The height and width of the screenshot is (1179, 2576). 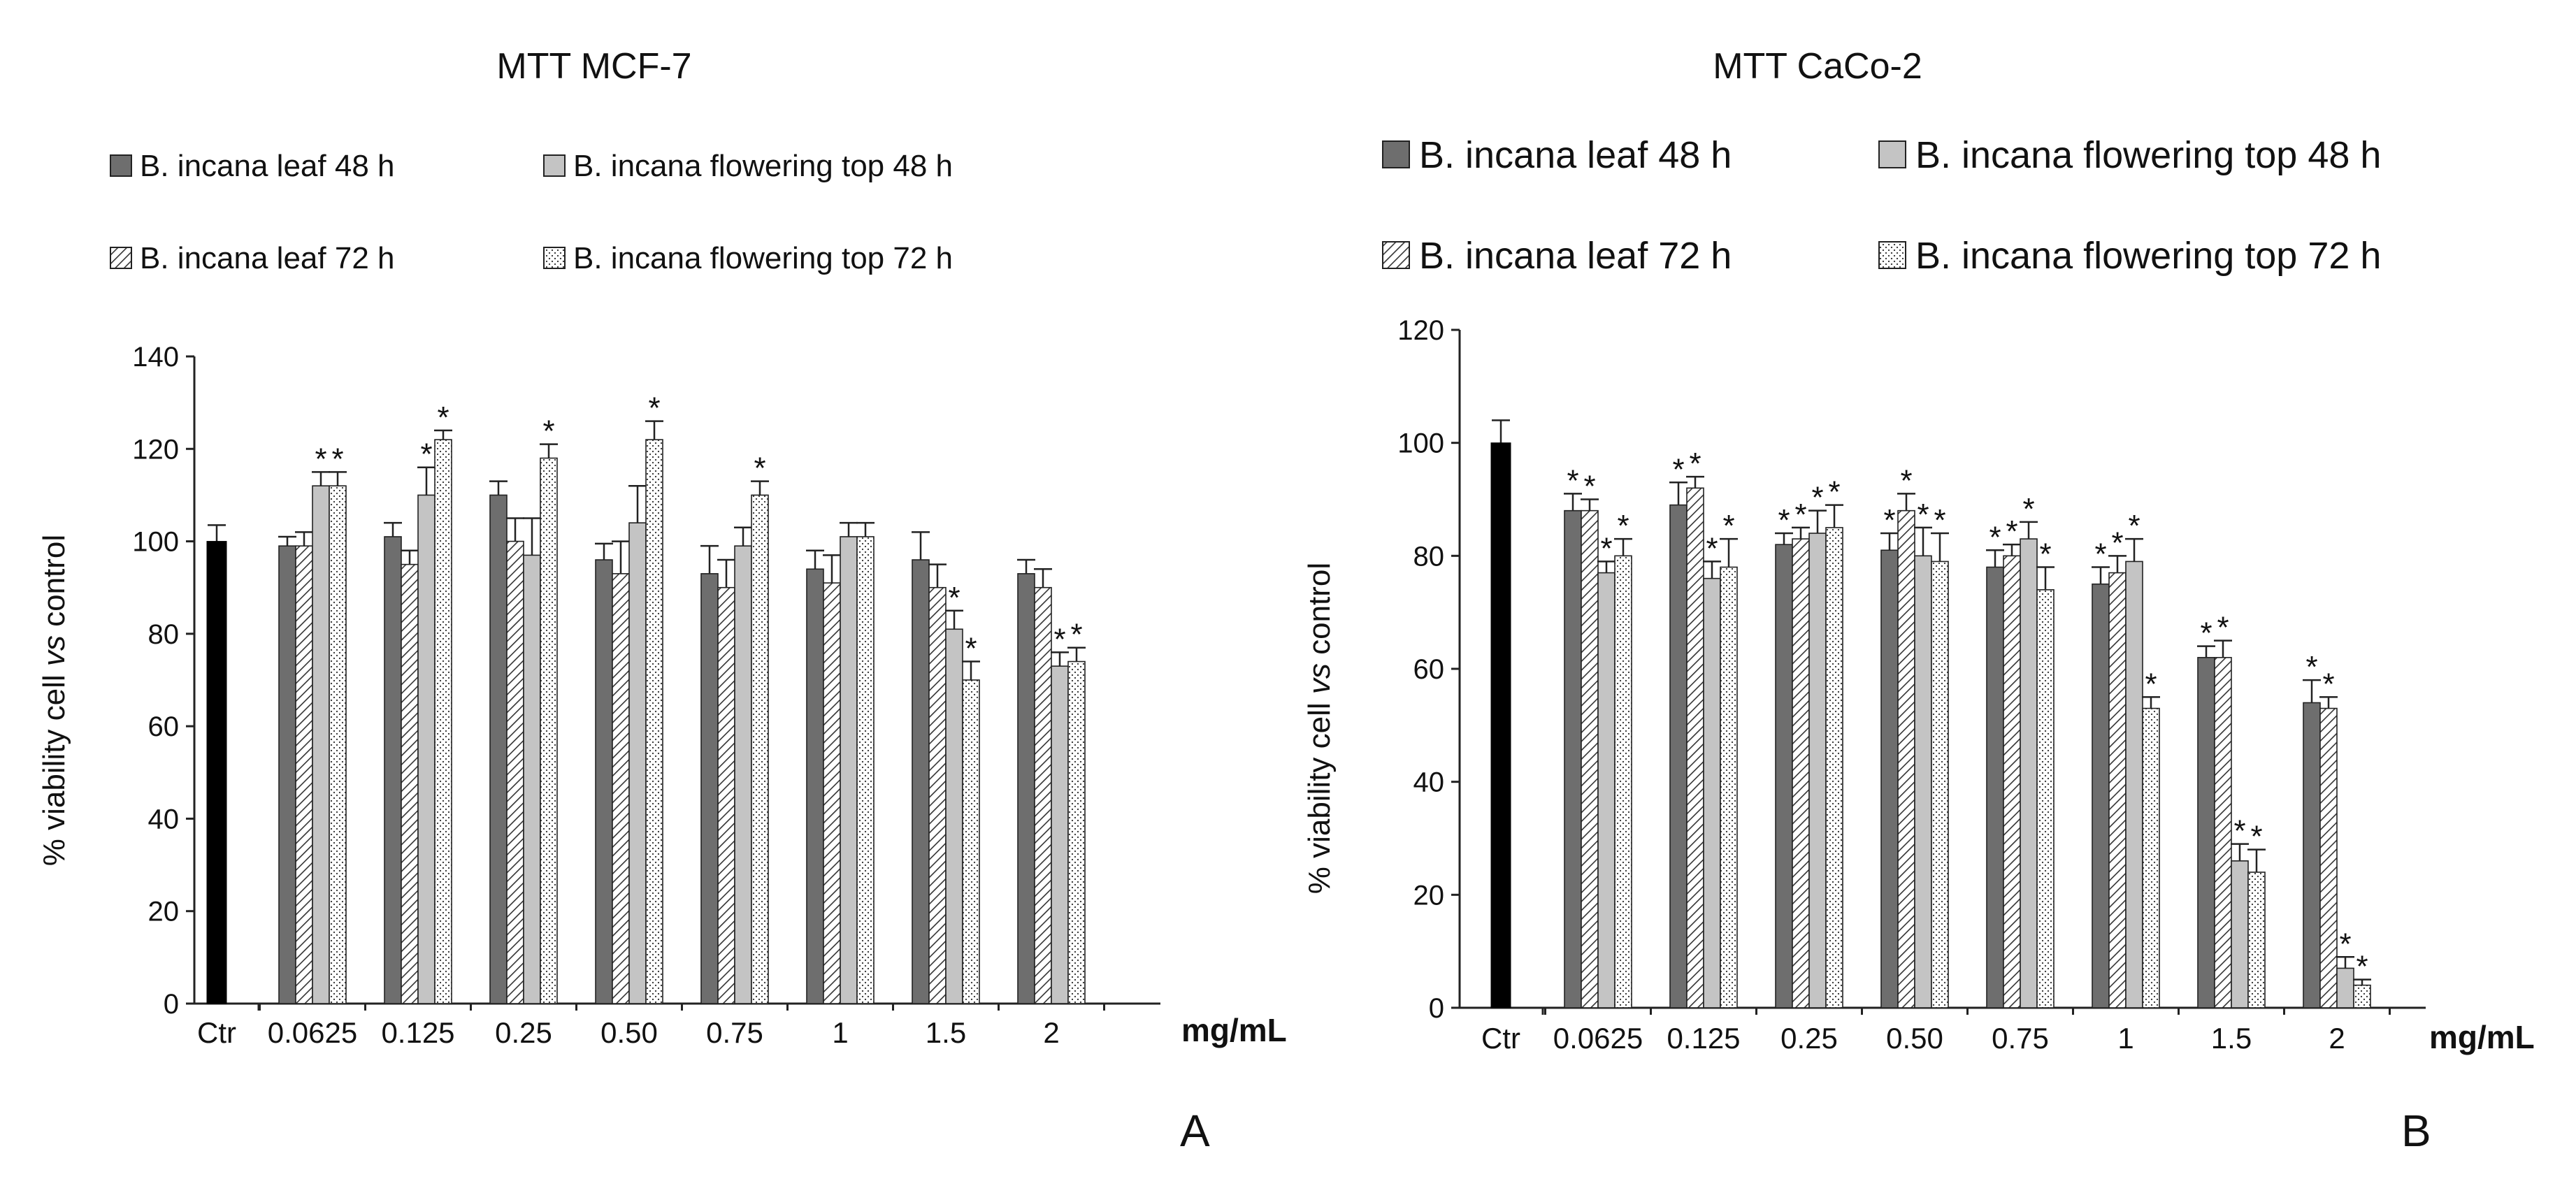 I want to click on x-tick-label: 0.25, so click(x=523, y=1032).